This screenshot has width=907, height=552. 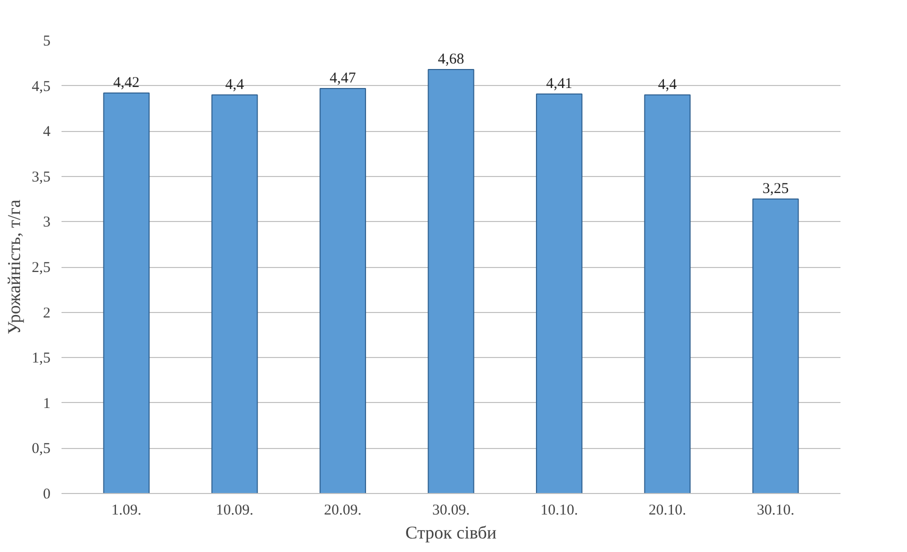 What do you see at coordinates (343, 510) in the screenshot?
I see `x-tick-label: 20.09.` at bounding box center [343, 510].